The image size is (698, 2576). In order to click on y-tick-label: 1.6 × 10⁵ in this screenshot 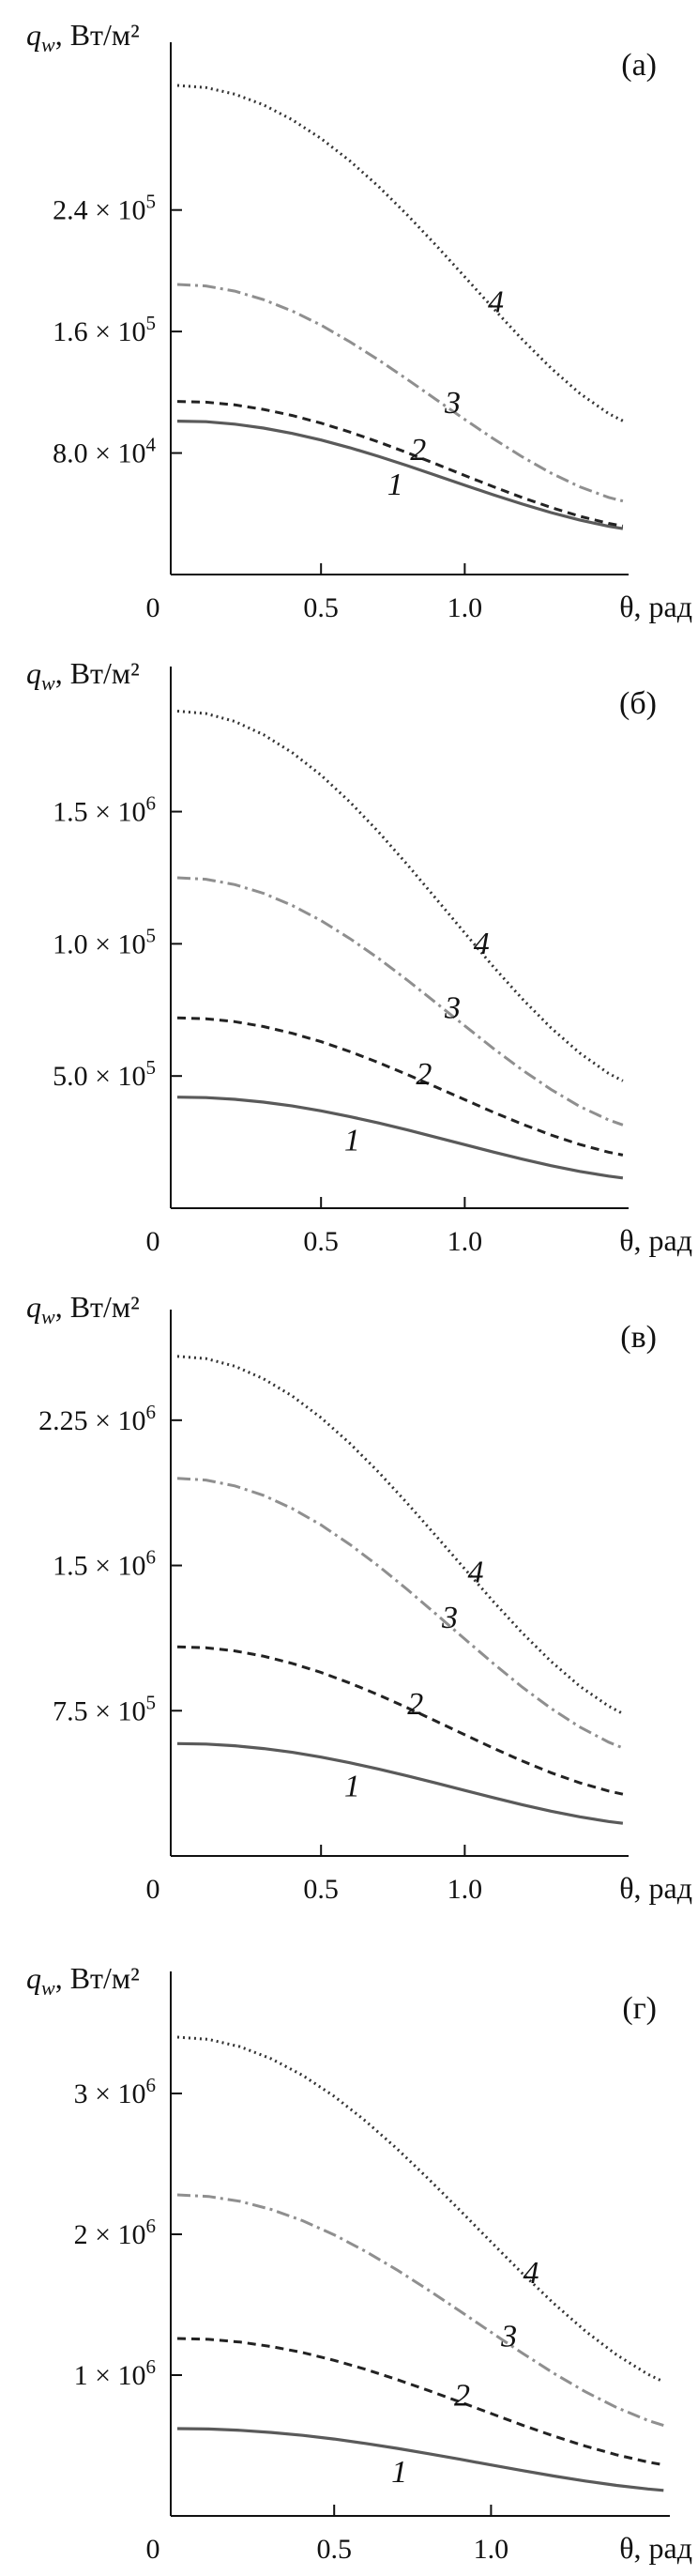, I will do `click(105, 330)`.